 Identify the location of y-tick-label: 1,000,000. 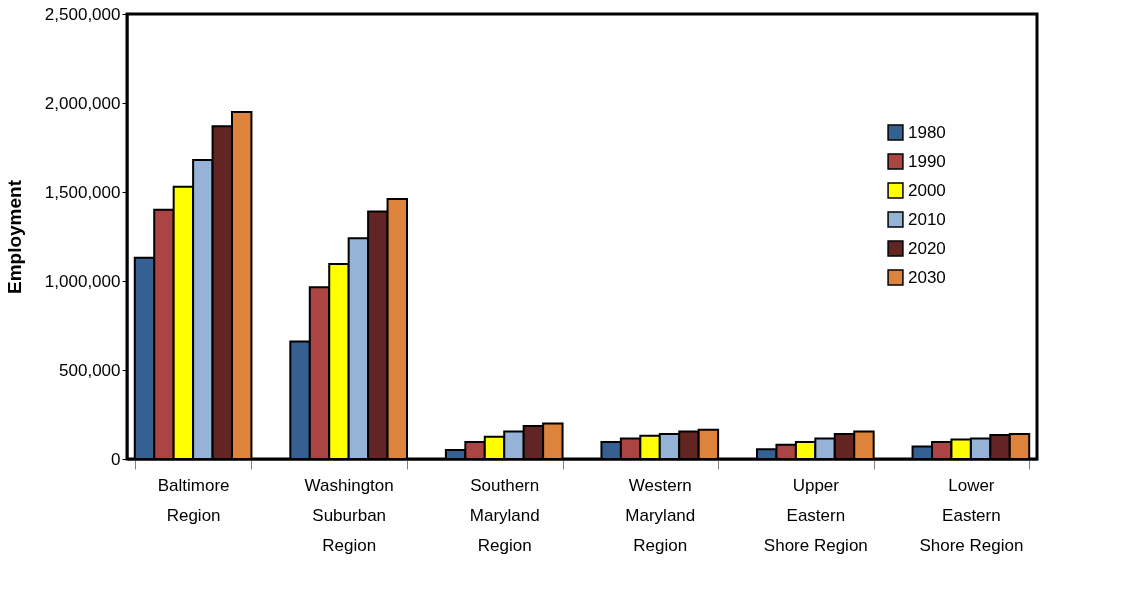
(82, 281).